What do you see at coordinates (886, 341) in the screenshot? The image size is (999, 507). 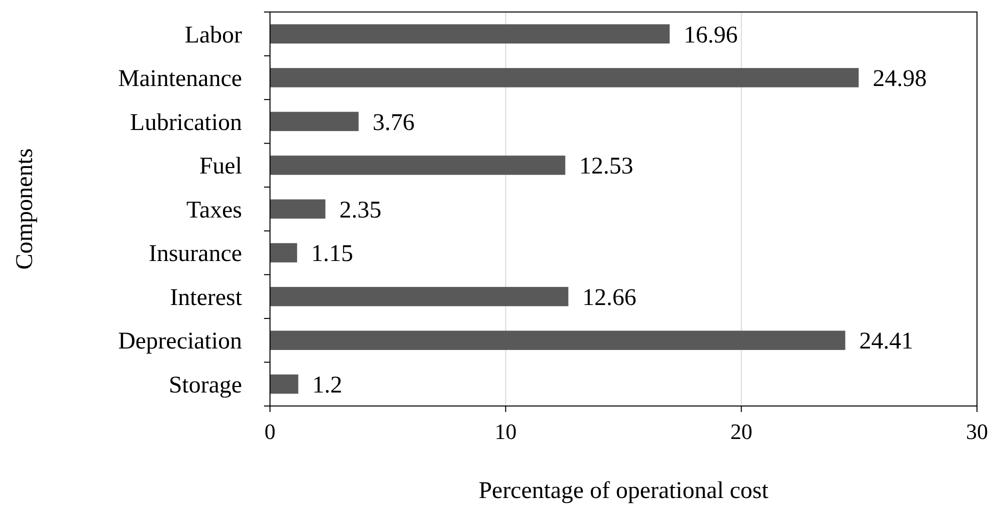 I see `data-label: 24.41` at bounding box center [886, 341].